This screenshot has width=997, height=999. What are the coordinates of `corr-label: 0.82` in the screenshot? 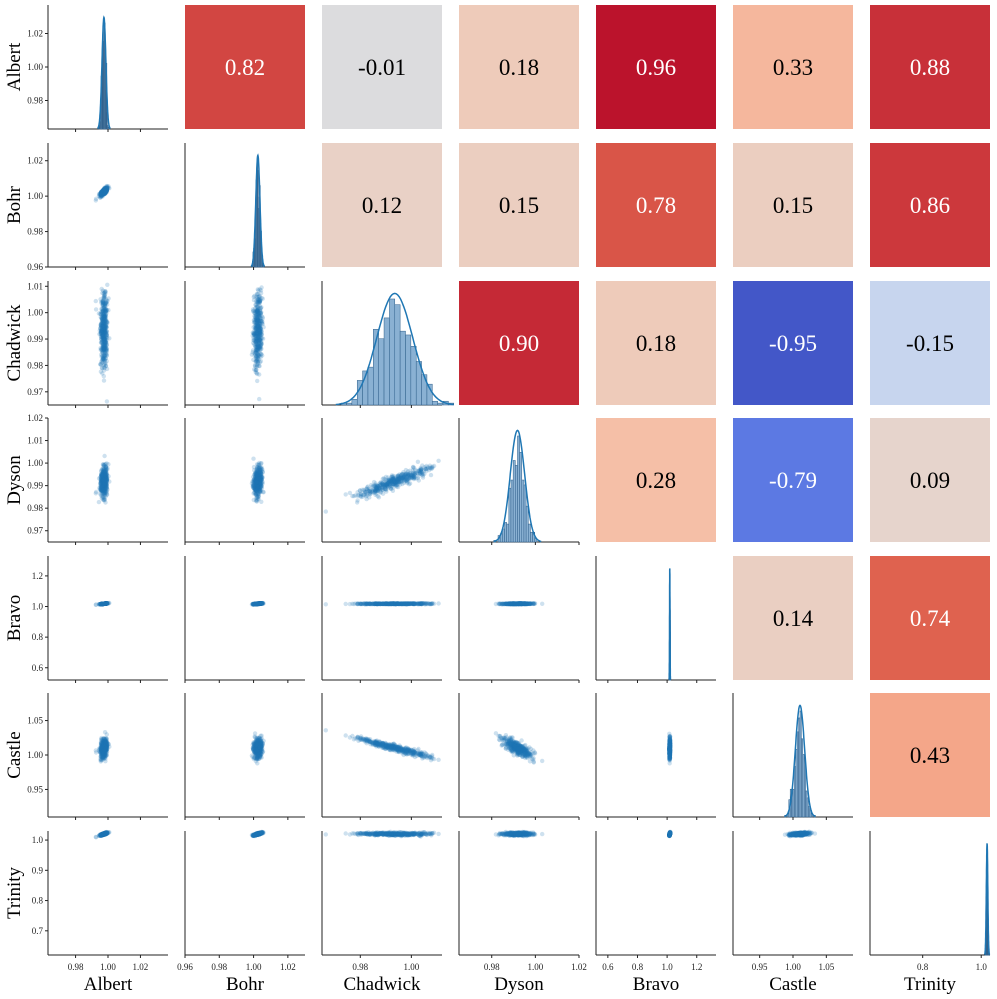 It's located at (245, 67).